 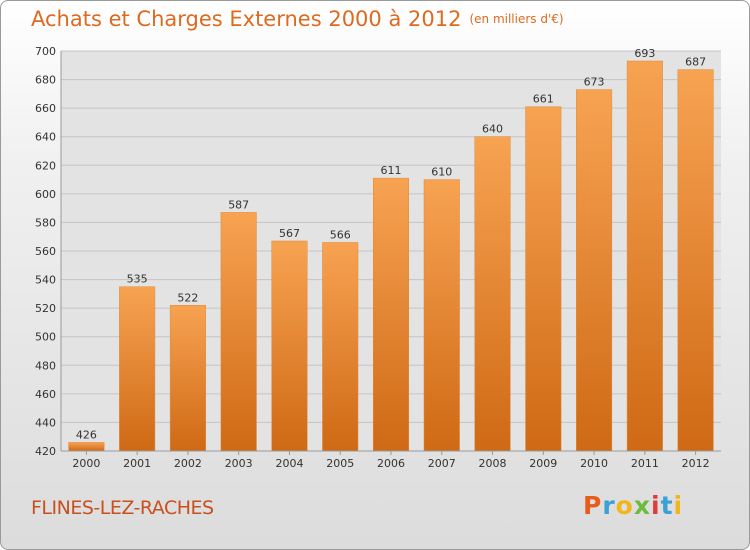 What do you see at coordinates (695, 260) in the screenshot?
I see `bar-2012` at bounding box center [695, 260].